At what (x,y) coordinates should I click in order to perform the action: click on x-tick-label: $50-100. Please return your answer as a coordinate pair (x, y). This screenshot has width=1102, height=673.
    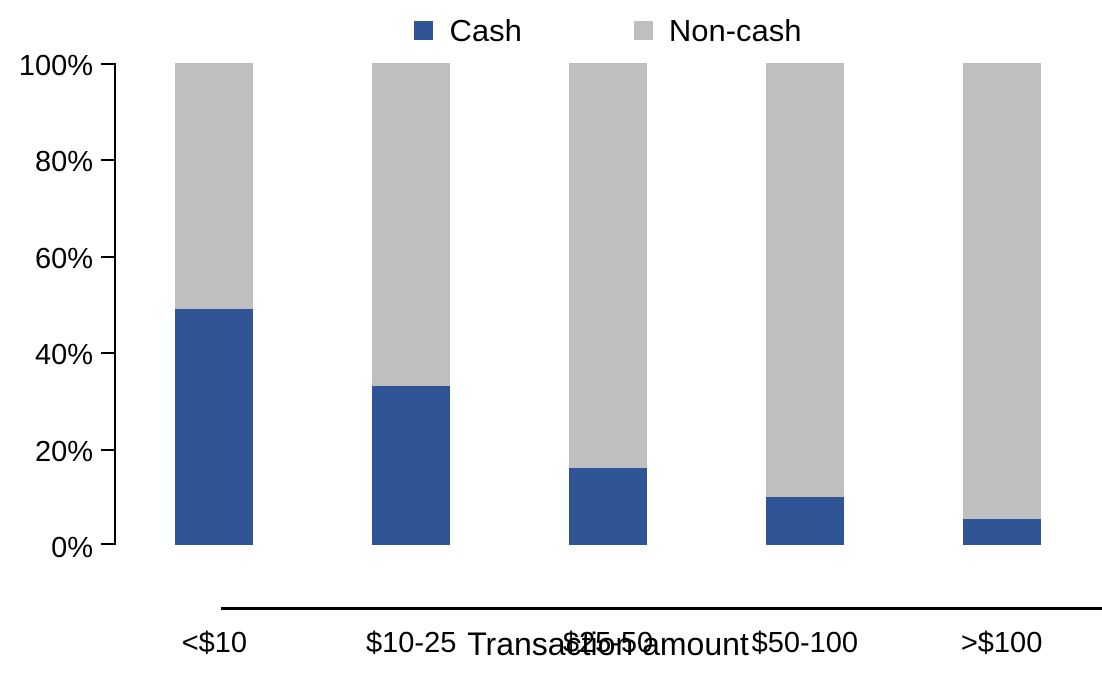
    Looking at the image, I should click on (805, 643).